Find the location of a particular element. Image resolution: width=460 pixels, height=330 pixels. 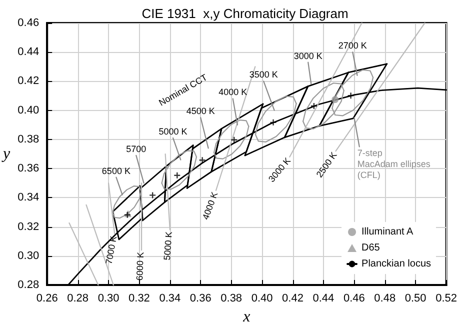

y-tick-label: 0.34 is located at coordinates (29, 198).